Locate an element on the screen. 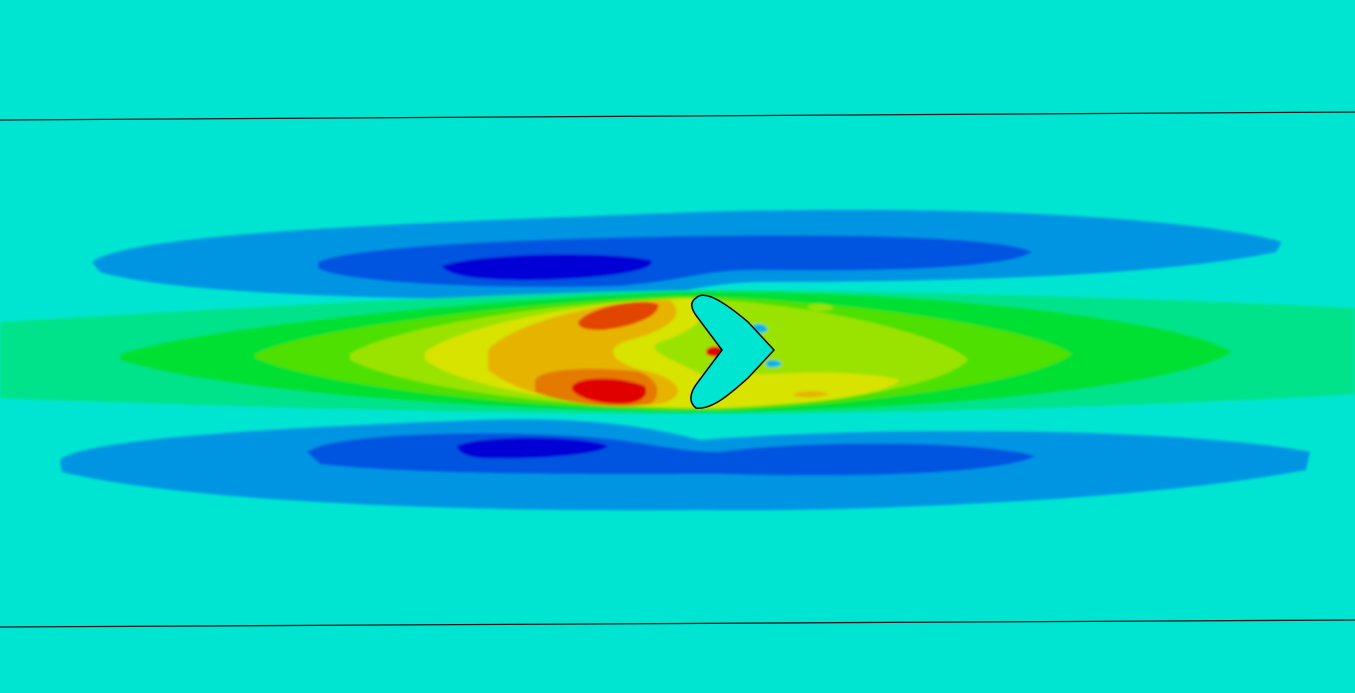 This screenshot has width=1355, height=693. lower-low-region-core is located at coordinates (532, 448).